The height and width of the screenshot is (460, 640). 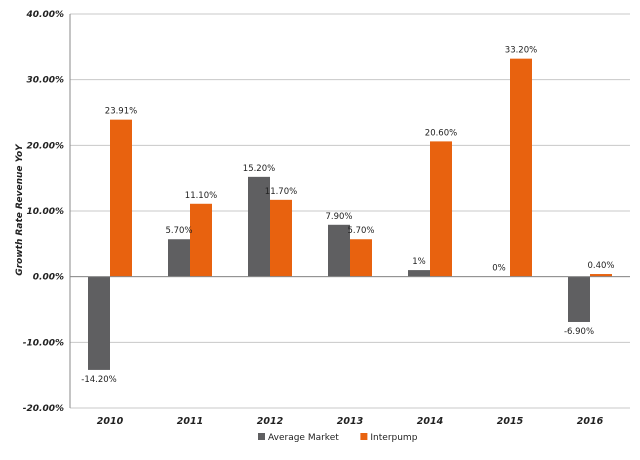 What do you see at coordinates (579, 332) in the screenshot?
I see `data-label: -6.90%` at bounding box center [579, 332].